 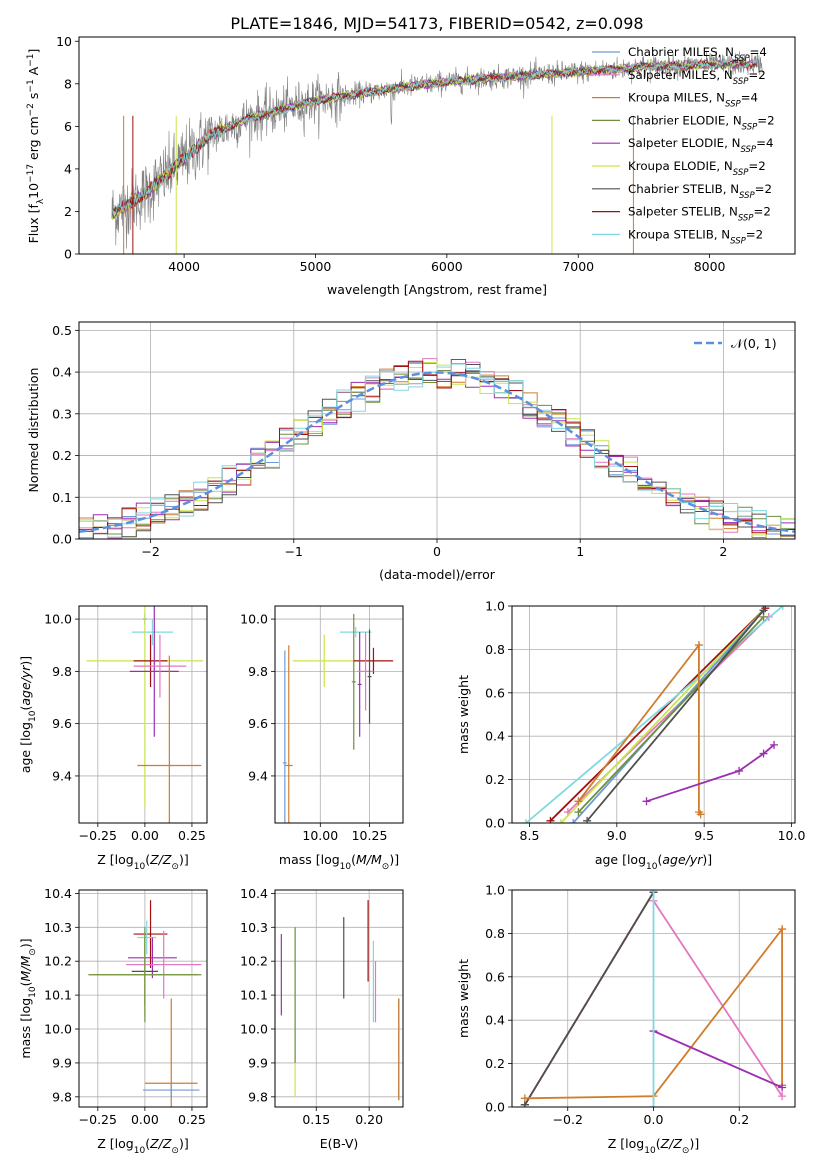 What do you see at coordinates (339, 1143) in the screenshot?
I see `x-axis-label: E(B-V)` at bounding box center [339, 1143].